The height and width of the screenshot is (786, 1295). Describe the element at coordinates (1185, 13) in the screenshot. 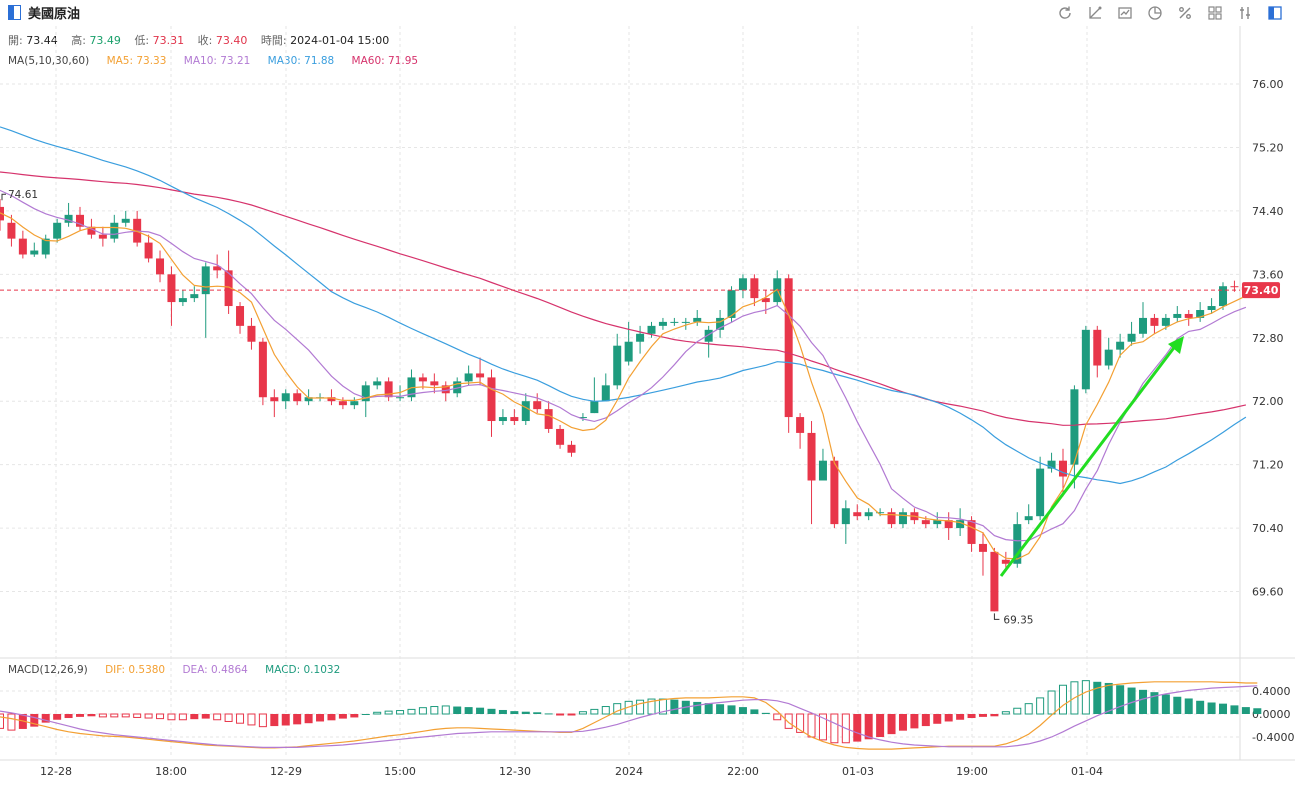

I see `percent-icon` at that location.